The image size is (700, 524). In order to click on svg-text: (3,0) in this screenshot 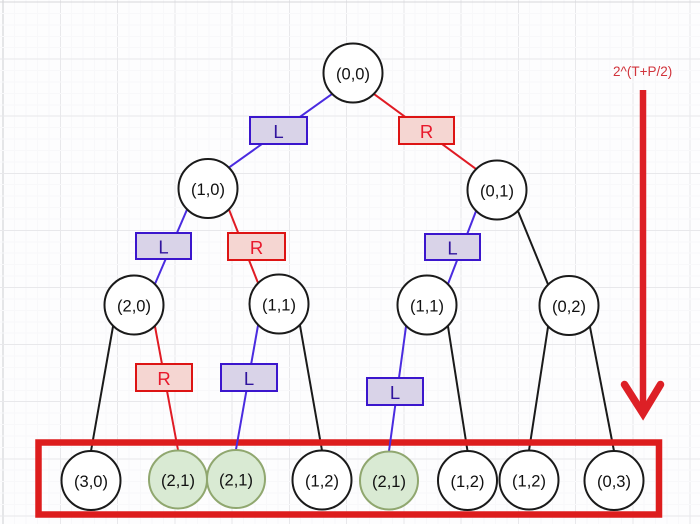, I will do `click(91, 482)`.